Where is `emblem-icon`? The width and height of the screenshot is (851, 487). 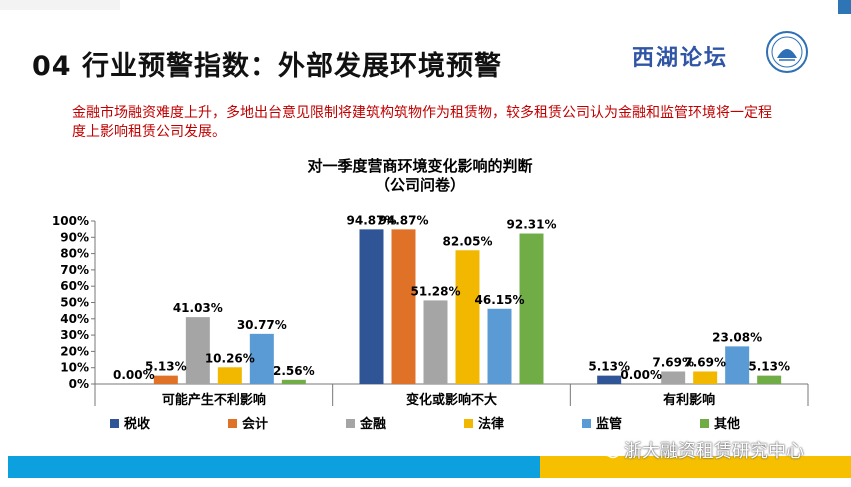
emblem-icon is located at coordinates (787, 52).